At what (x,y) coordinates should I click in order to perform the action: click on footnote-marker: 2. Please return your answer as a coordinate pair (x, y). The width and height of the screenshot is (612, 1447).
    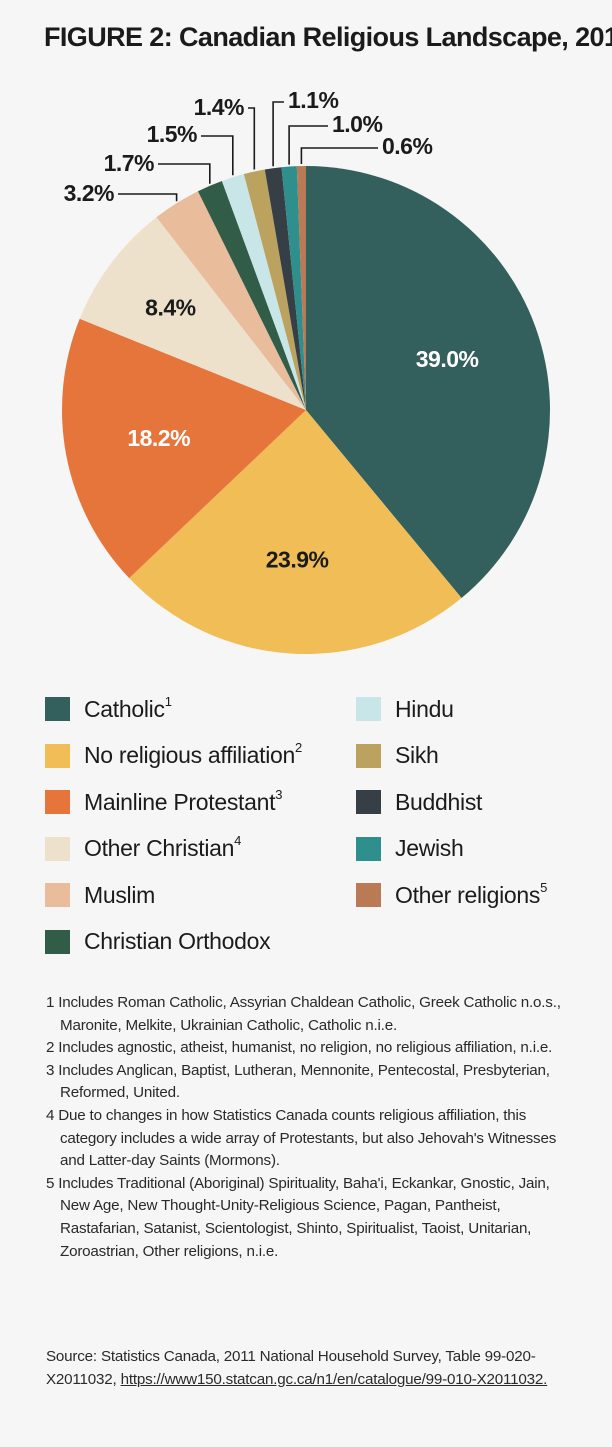
    Looking at the image, I should click on (298, 747).